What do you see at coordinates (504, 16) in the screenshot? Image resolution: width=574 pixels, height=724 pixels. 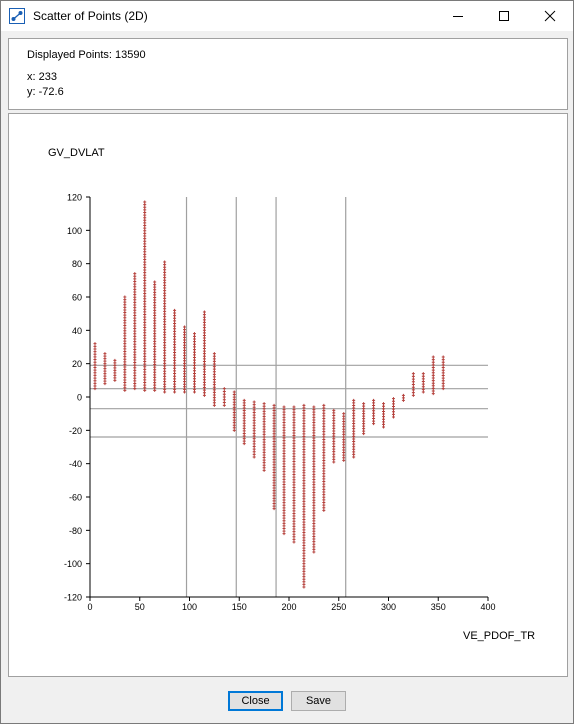 I see `maximize-button` at bounding box center [504, 16].